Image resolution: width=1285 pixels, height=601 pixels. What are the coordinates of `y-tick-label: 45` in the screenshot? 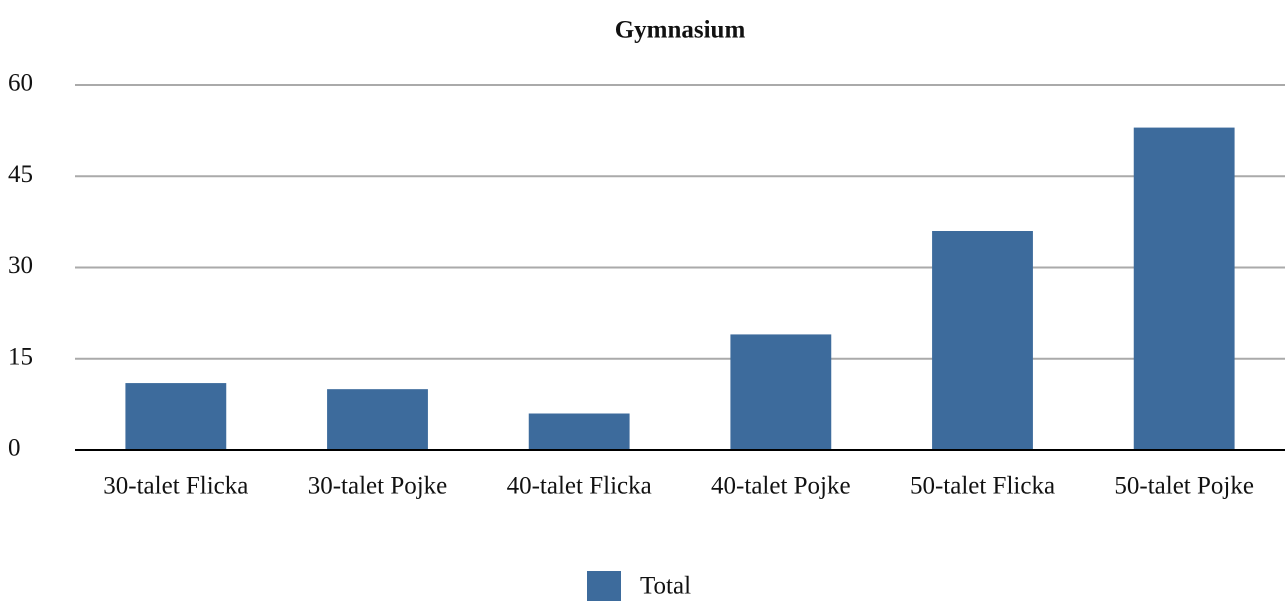 It's located at (20, 174).